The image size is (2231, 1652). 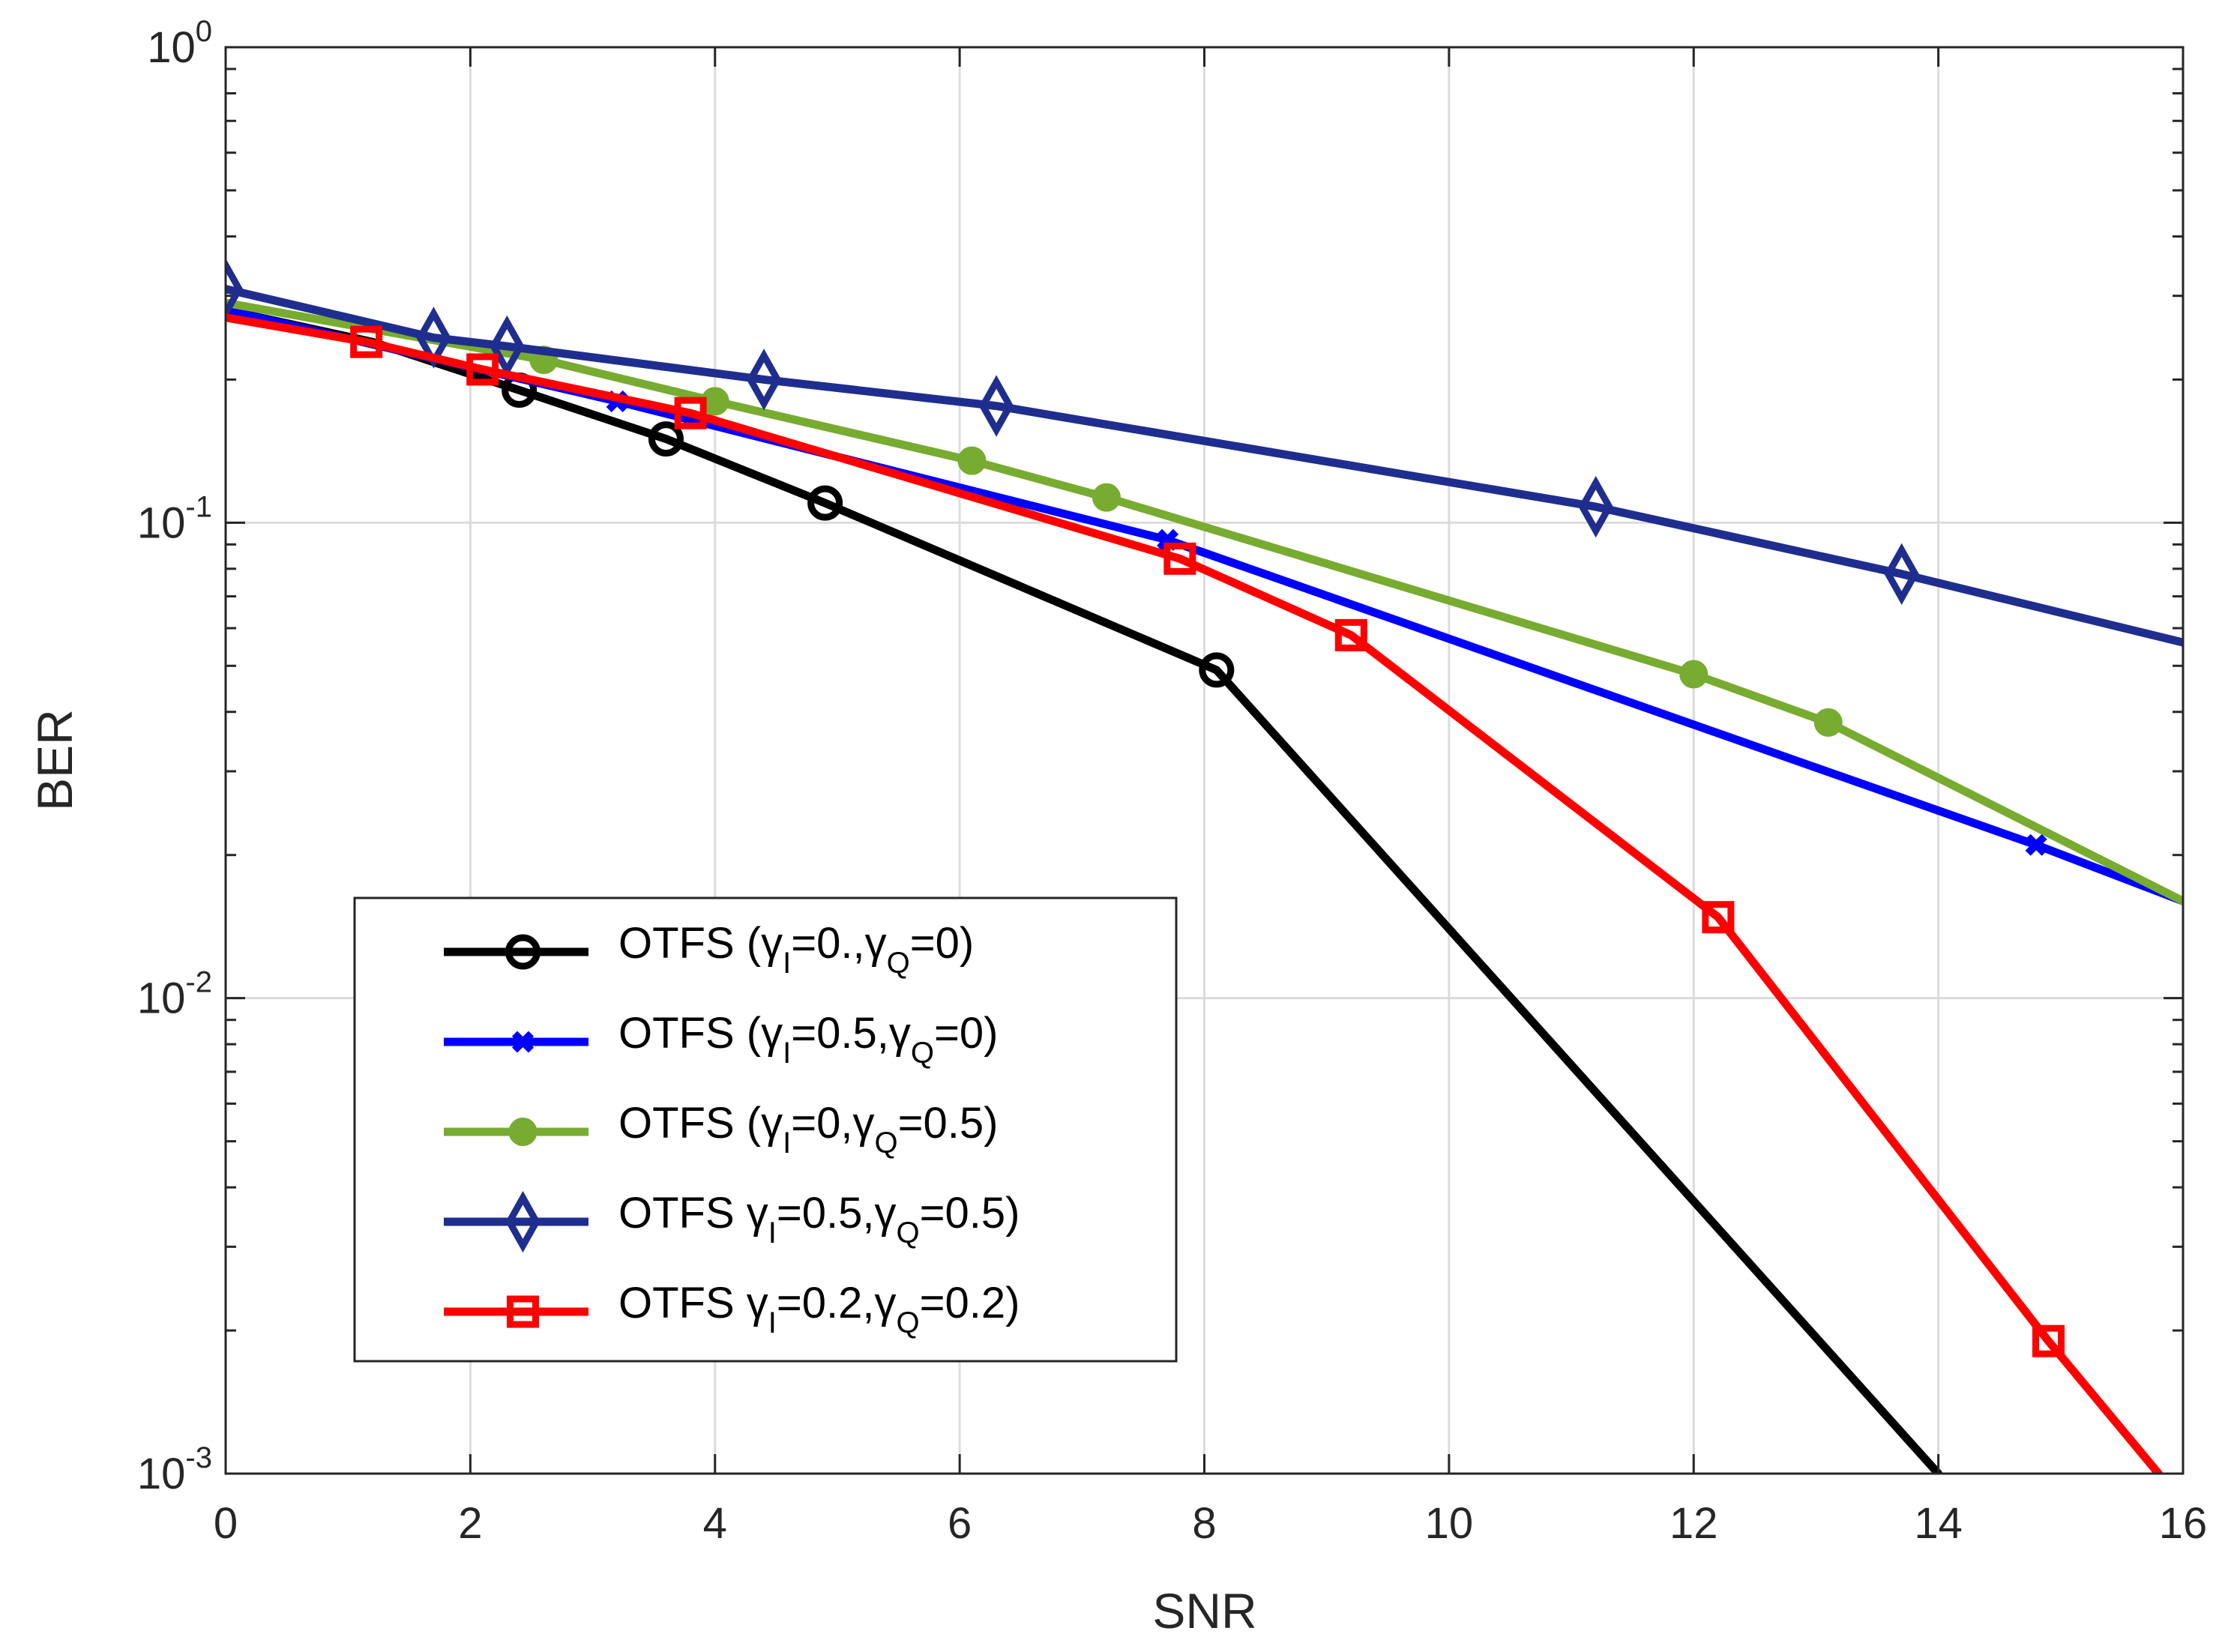 What do you see at coordinates (198, 1457) in the screenshot?
I see `y-tick-exponent: -3` at bounding box center [198, 1457].